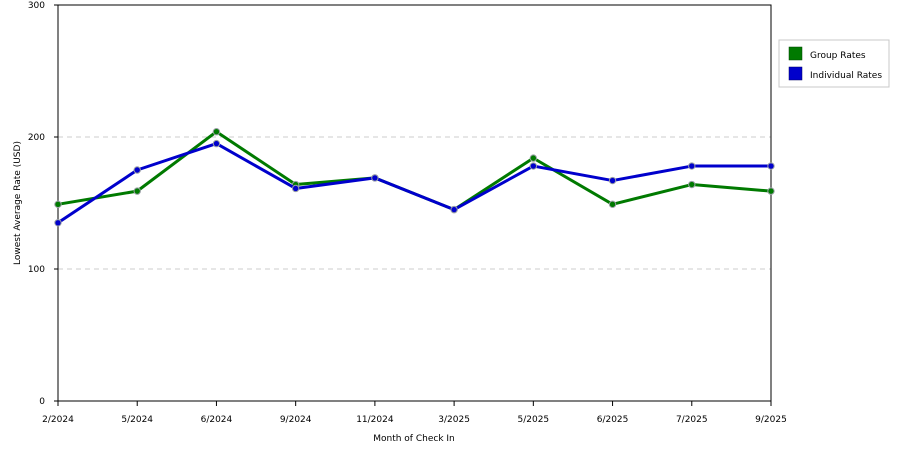  What do you see at coordinates (36, 270) in the screenshot?
I see `y-tick-label: 100` at bounding box center [36, 270].